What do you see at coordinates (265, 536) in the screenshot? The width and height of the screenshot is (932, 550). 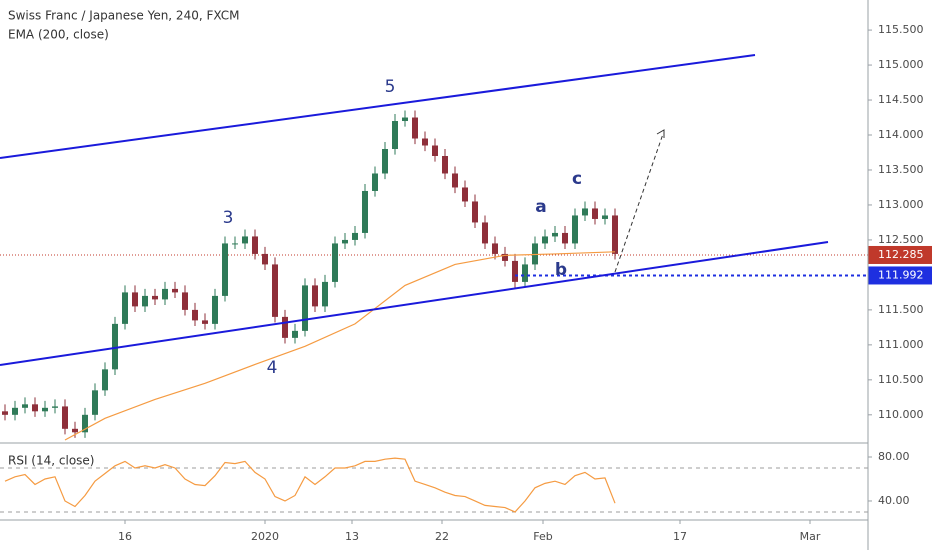 I see `x-tick-label: 2020` at bounding box center [265, 536].